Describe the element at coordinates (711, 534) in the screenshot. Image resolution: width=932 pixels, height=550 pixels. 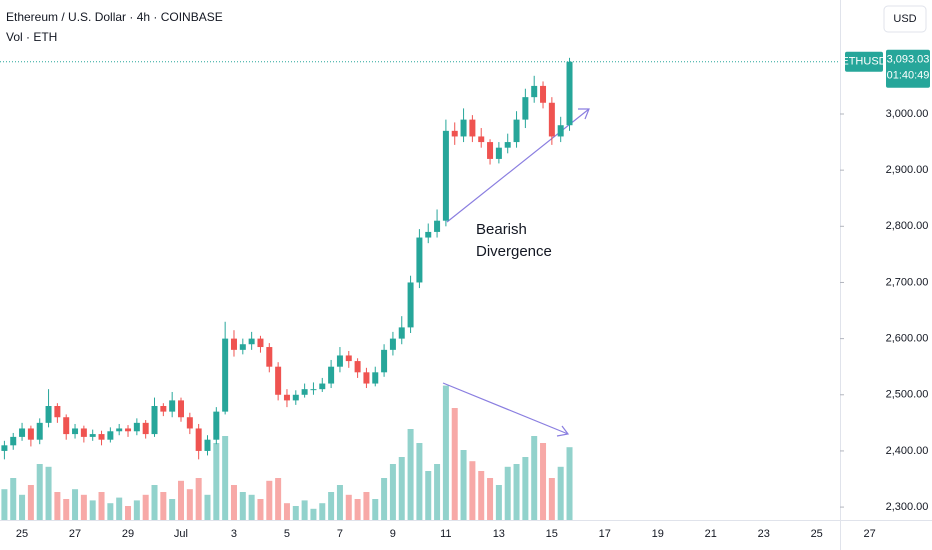
I see `x-tick-label: 21` at that location.